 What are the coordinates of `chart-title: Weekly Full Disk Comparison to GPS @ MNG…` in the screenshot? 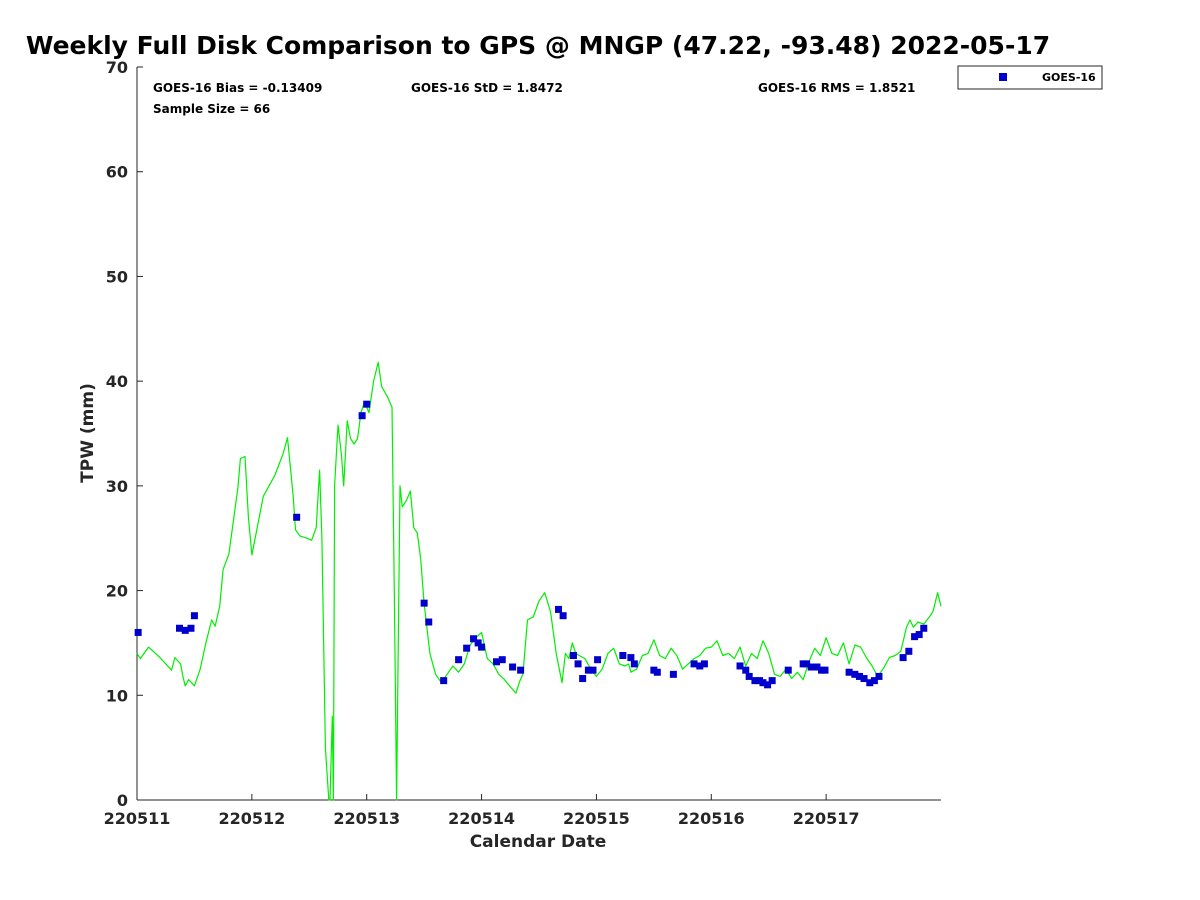 It's located at (538, 45).